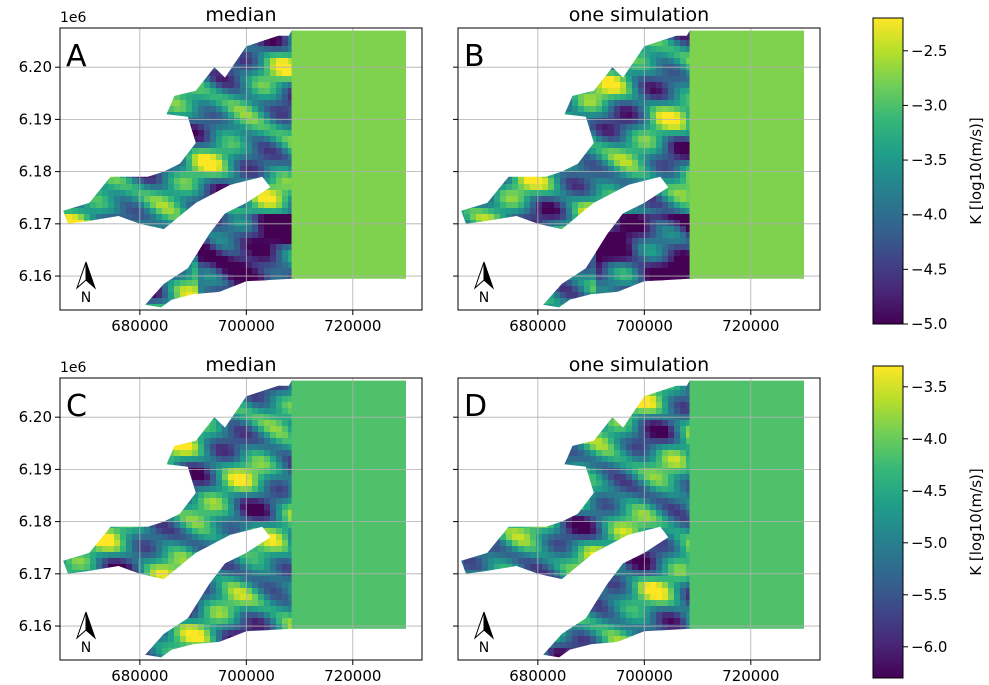  Describe the element at coordinates (484, 283) in the screenshot. I see `north-arrow-icon: N` at that location.